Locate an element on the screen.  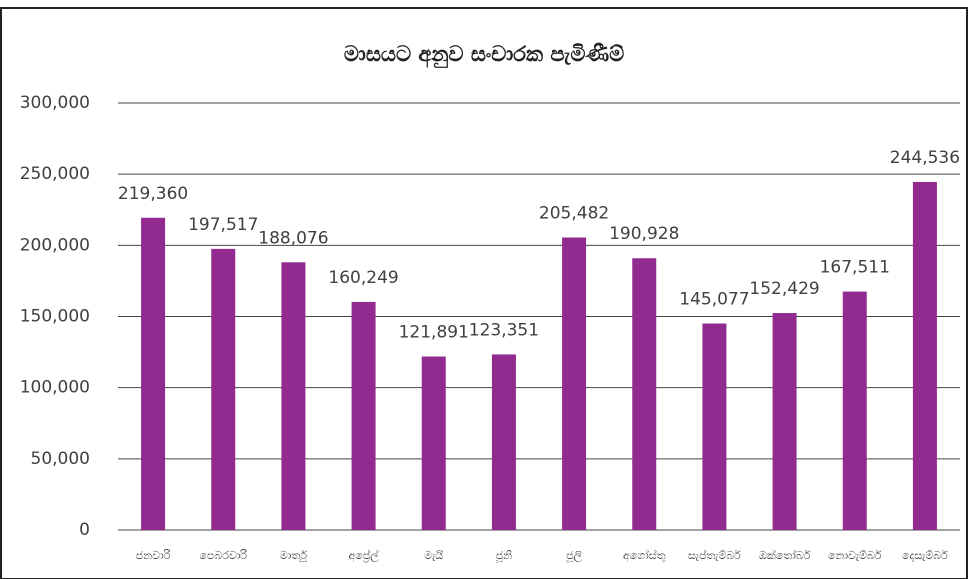
x-tick-label: ජූලි is located at coordinates (574, 556).